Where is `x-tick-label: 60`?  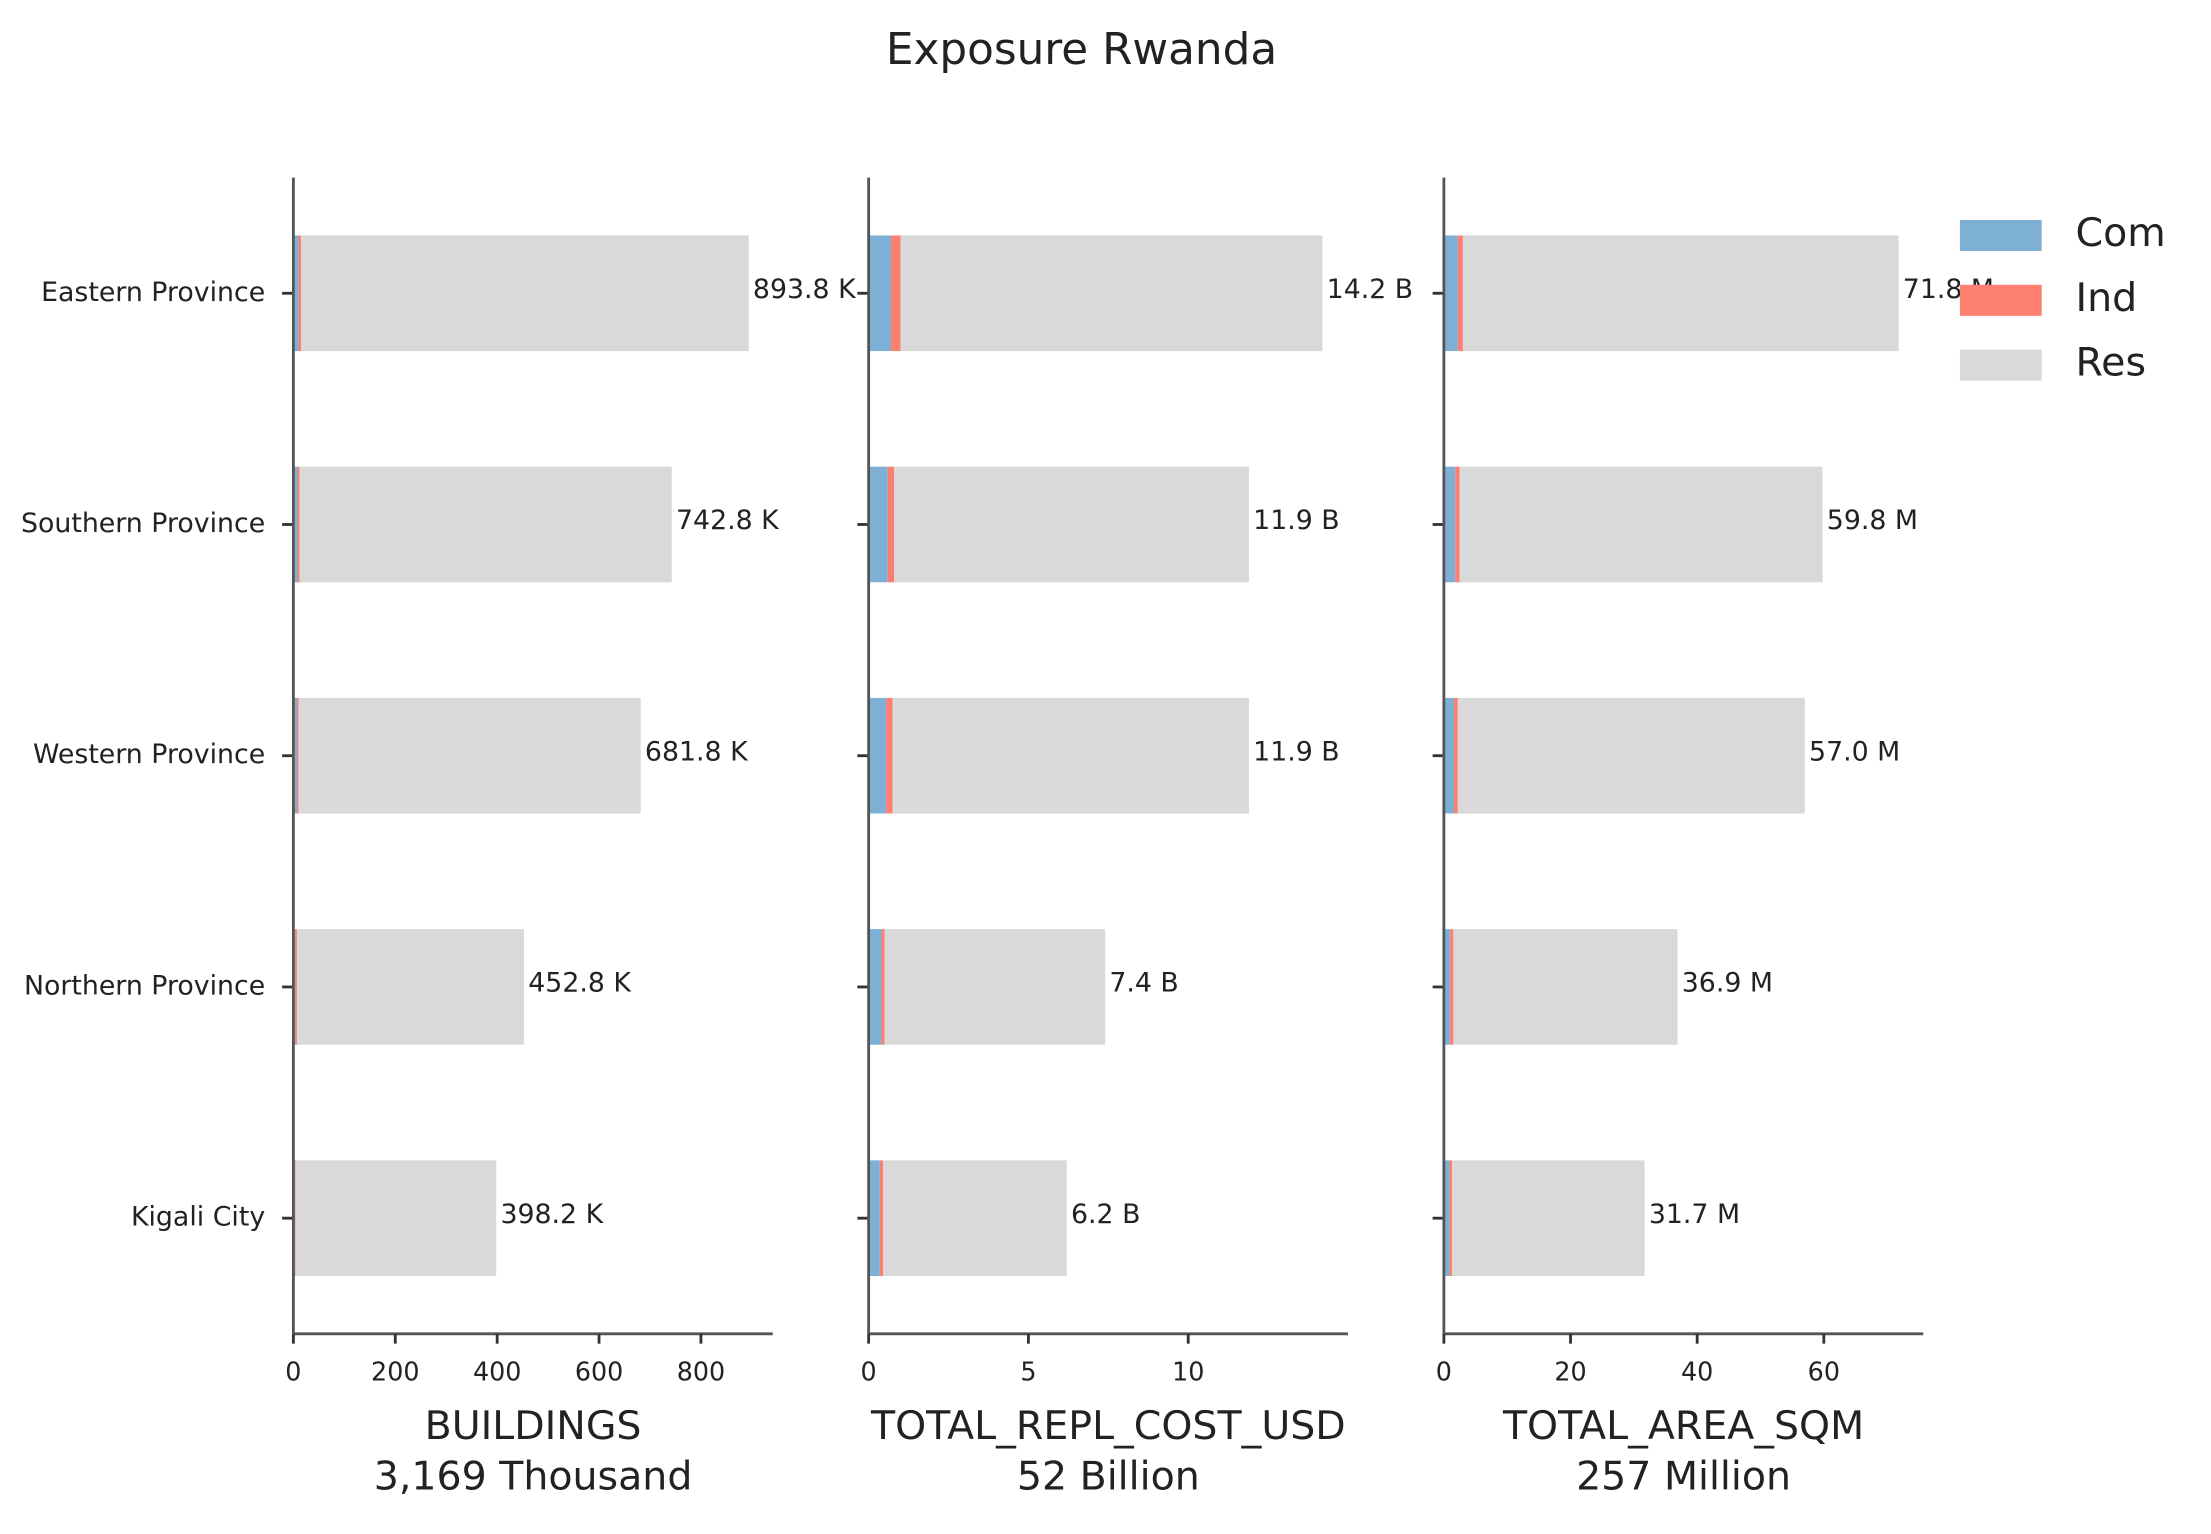 x-tick-label: 60 is located at coordinates (1824, 1371).